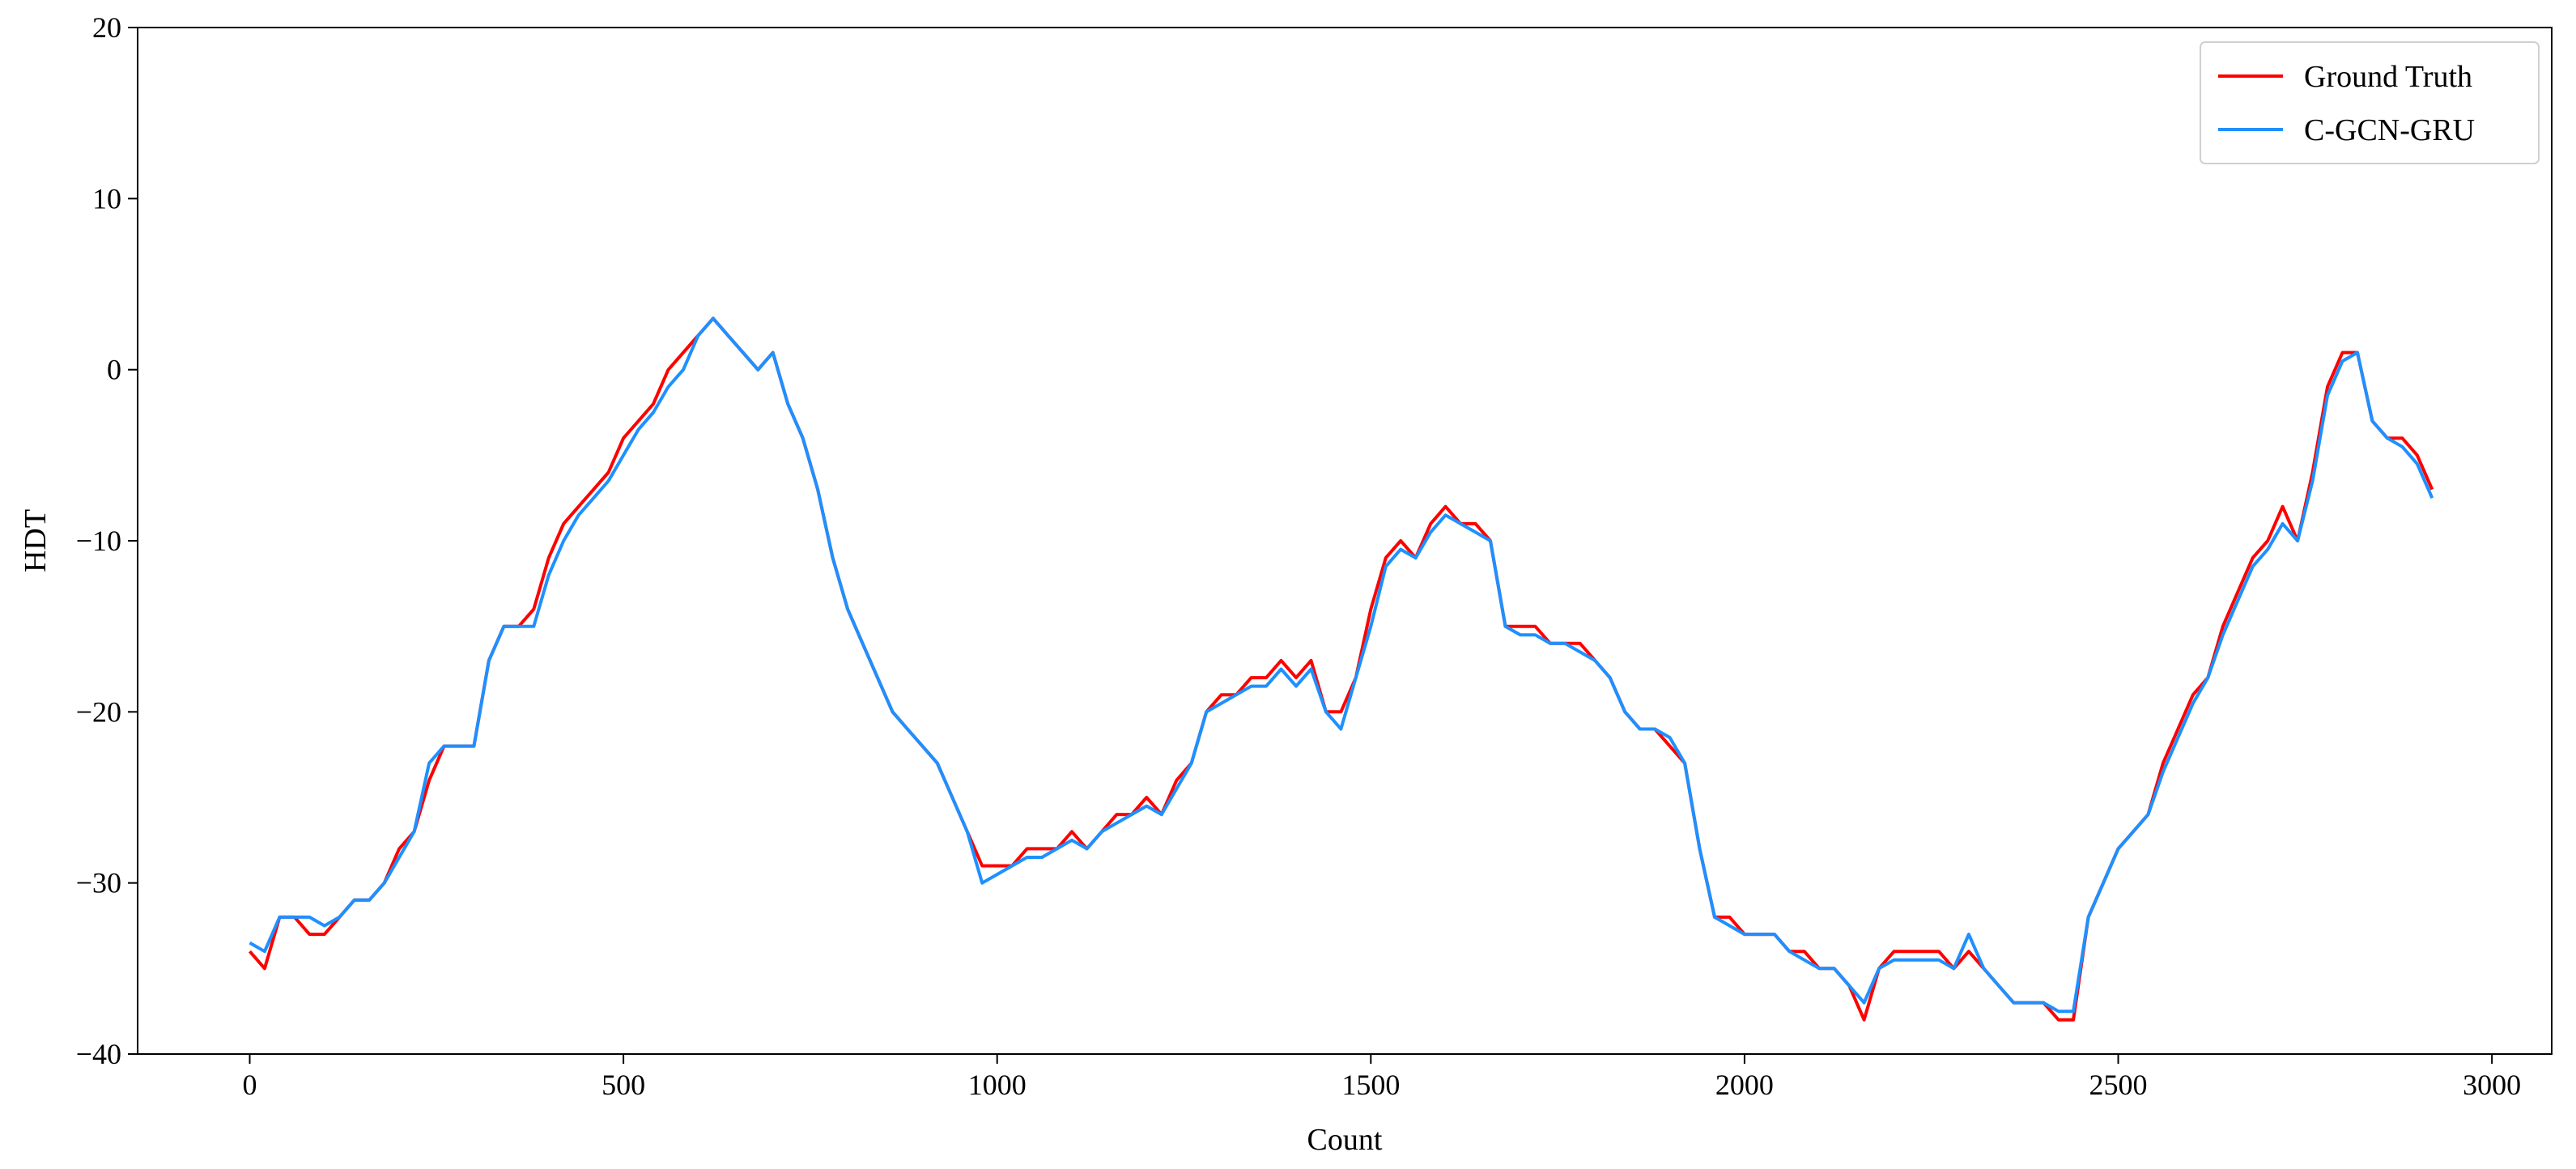 This screenshot has height=1169, width=2576. I want to click on y-axis: −40 −30 −20 −10 0 10 20, so click(107, 540).